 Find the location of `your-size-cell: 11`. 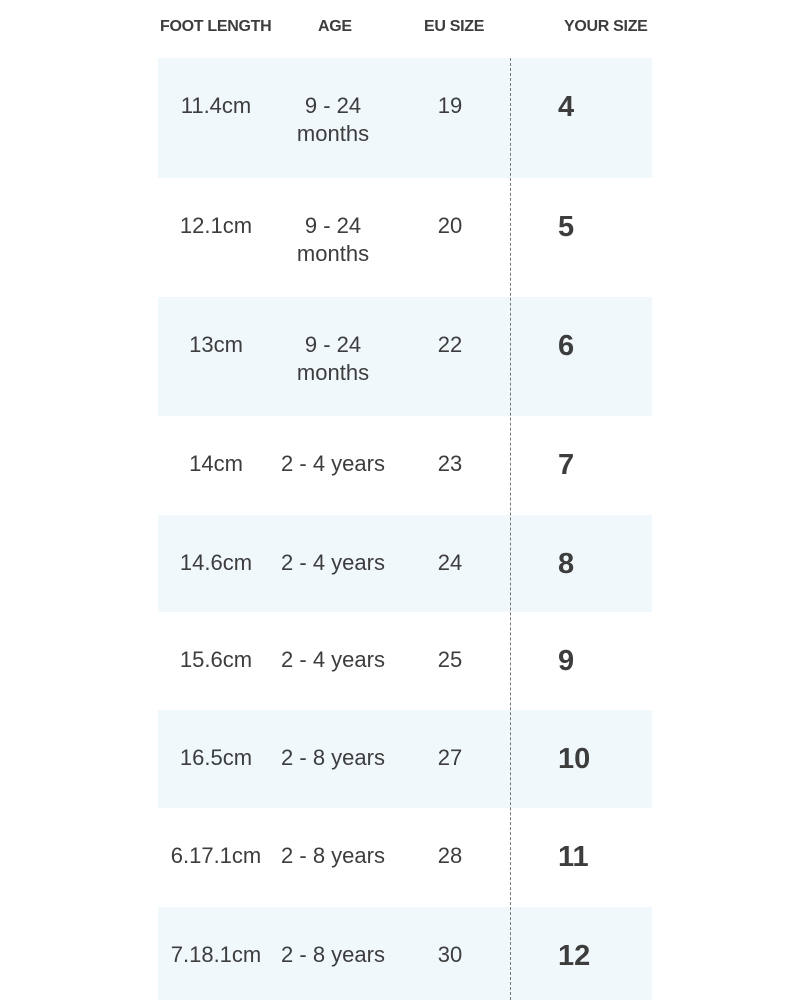

your-size-cell: 11 is located at coordinates (573, 857).